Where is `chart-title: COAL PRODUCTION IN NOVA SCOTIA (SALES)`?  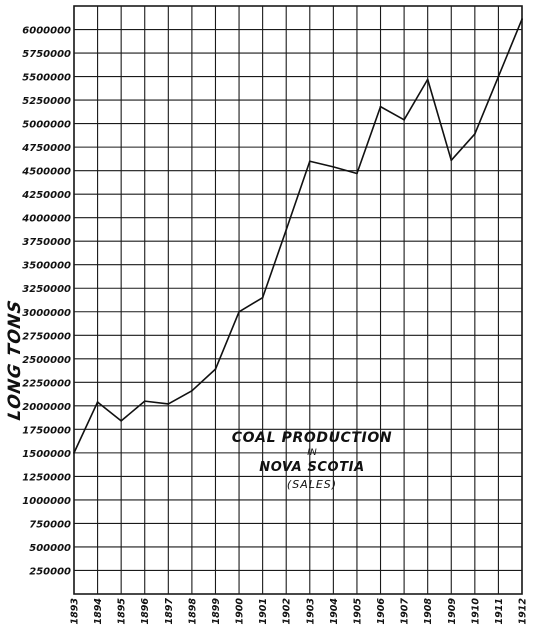
chart-title: COAL PRODUCTION IN NOVA SCOTIA (SALES) is located at coordinates (312, 462).